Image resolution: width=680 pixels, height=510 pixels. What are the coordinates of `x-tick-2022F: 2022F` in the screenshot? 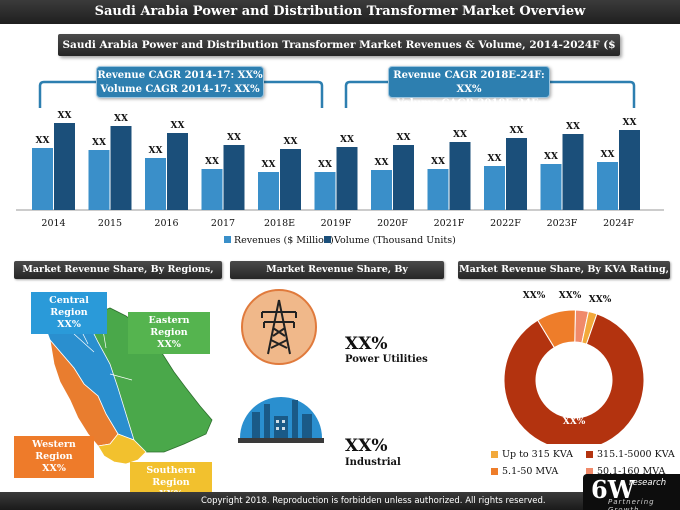 It's located at (505, 223).